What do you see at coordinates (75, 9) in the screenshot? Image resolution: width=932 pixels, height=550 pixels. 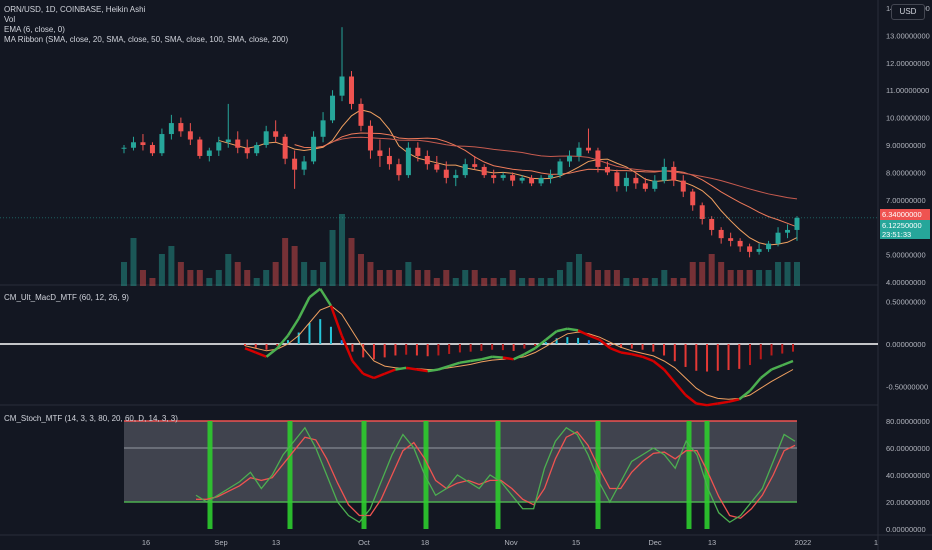 I see `symbol-title: ORN/USD, 1D, COINBASE, Heikin Ashi` at bounding box center [75, 9].